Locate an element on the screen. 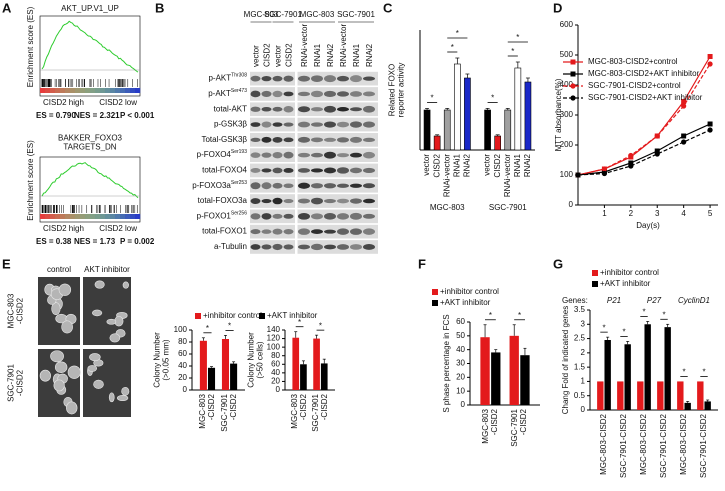  gsea-stat: ES = 0.38 is located at coordinates (54, 241).